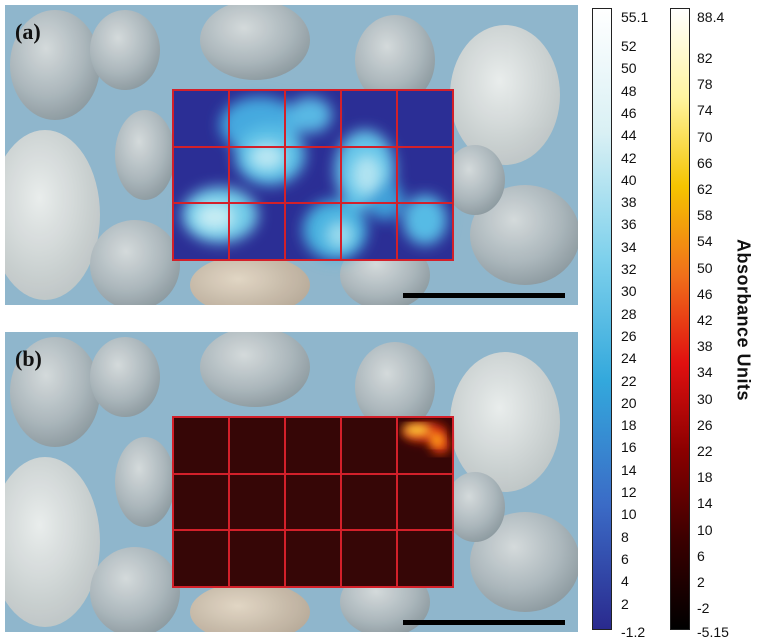  Describe the element at coordinates (629, 358) in the screenshot. I see `colorbar-blue-tick: 24` at that location.